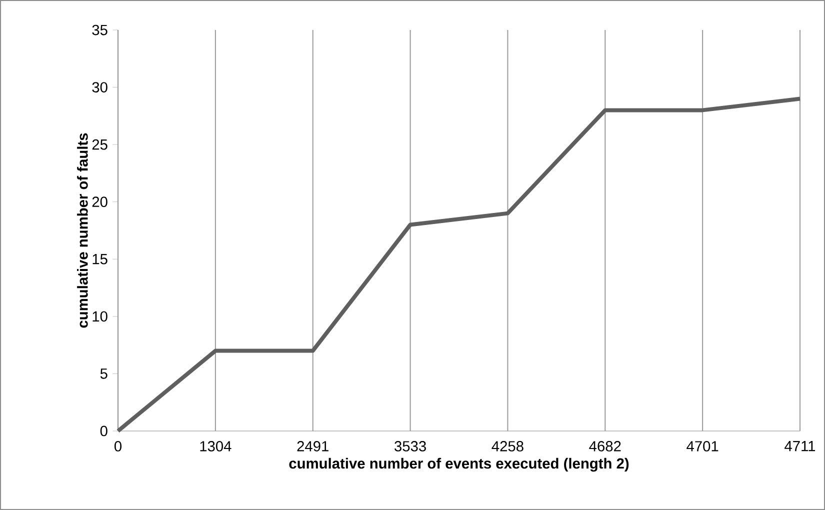 This screenshot has height=510, width=825. What do you see at coordinates (104, 373) in the screenshot?
I see `y-tick-label: 5` at bounding box center [104, 373].